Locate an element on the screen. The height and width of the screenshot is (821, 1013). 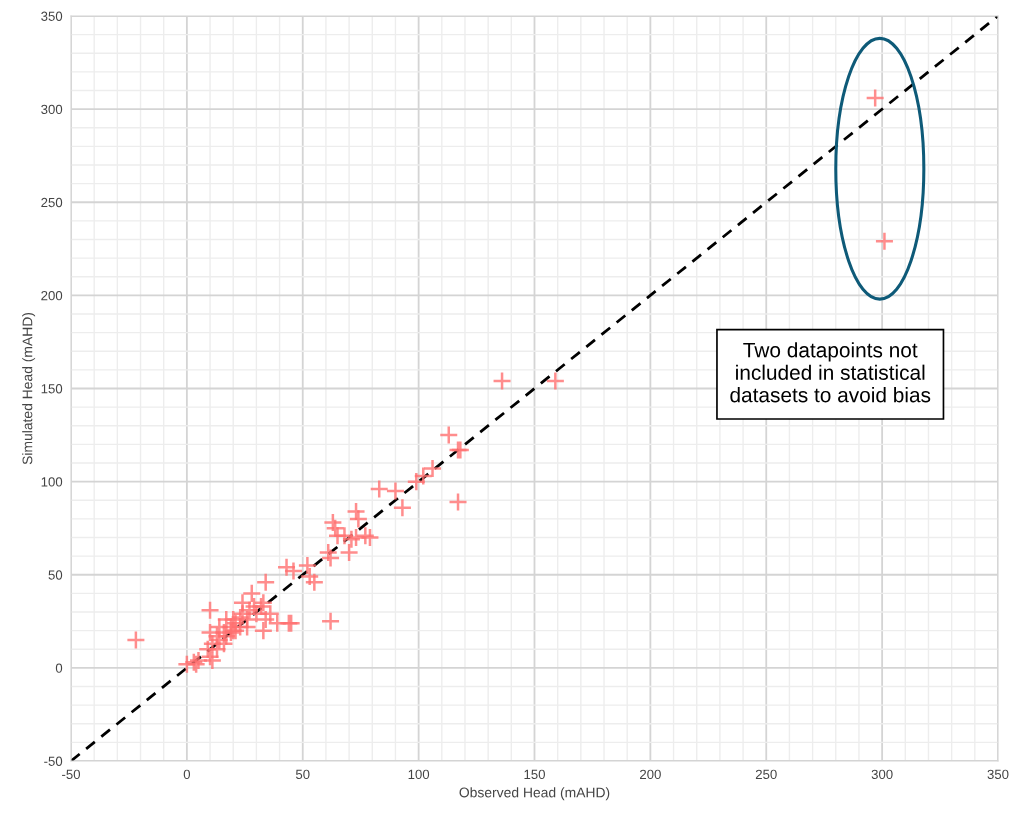
x-tick-label: 150 is located at coordinates (534, 774).